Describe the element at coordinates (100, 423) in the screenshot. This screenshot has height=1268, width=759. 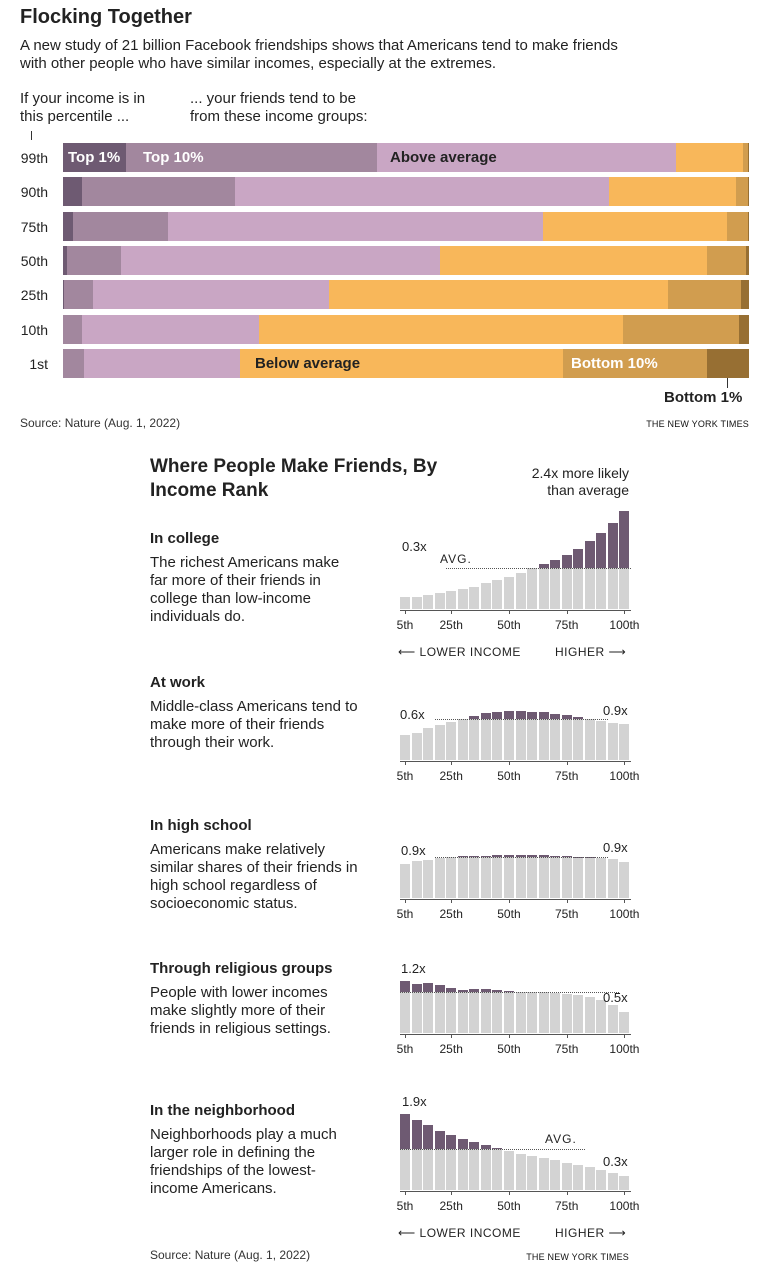
I see `source-top: Source: Nature (Aug. 1, 2022)` at that location.